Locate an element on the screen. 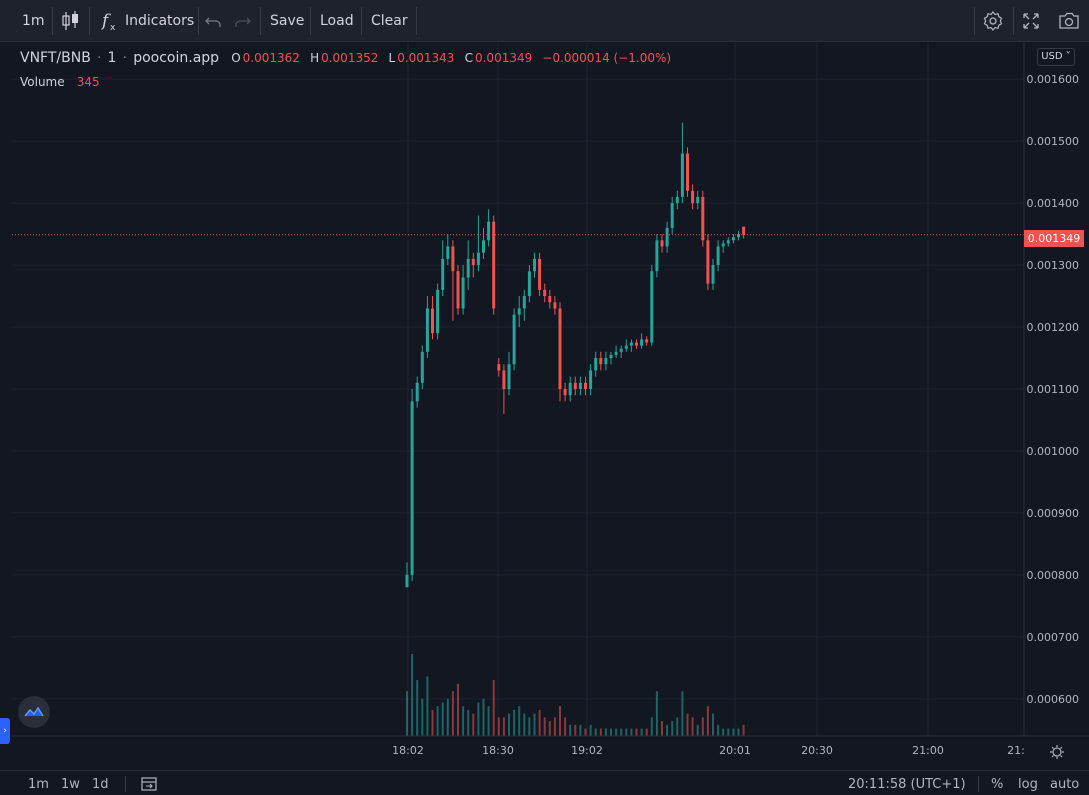  fullscreen-icon is located at coordinates (1031, 21).